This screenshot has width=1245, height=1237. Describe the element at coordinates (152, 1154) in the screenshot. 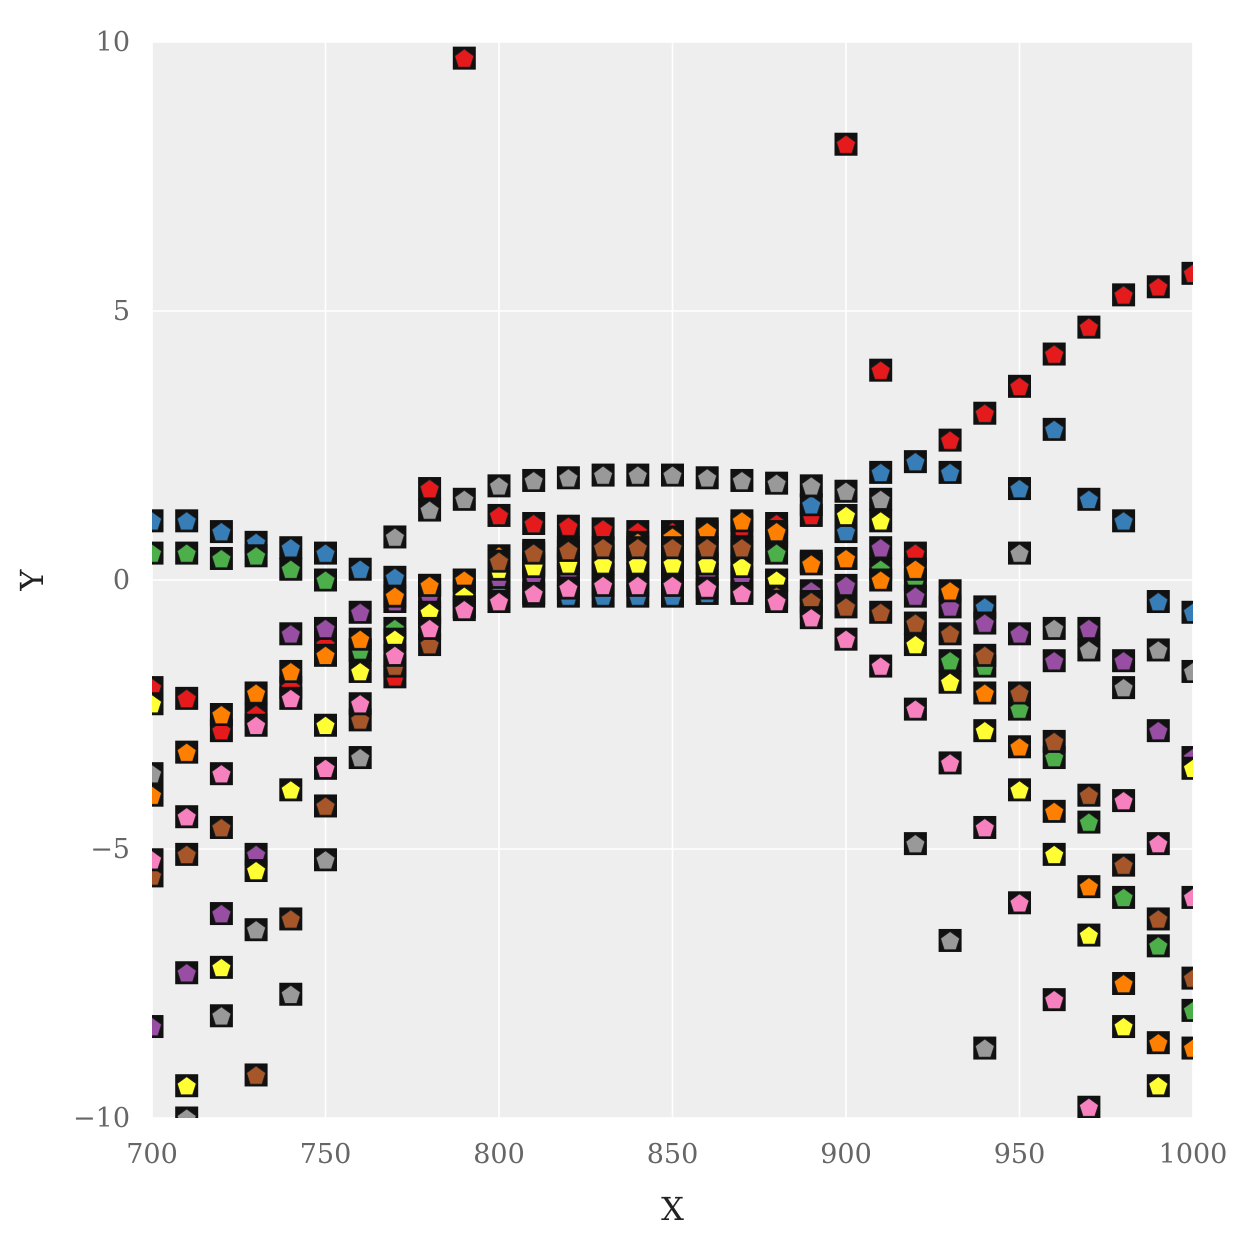

I see `x-tick-label: 700` at that location.